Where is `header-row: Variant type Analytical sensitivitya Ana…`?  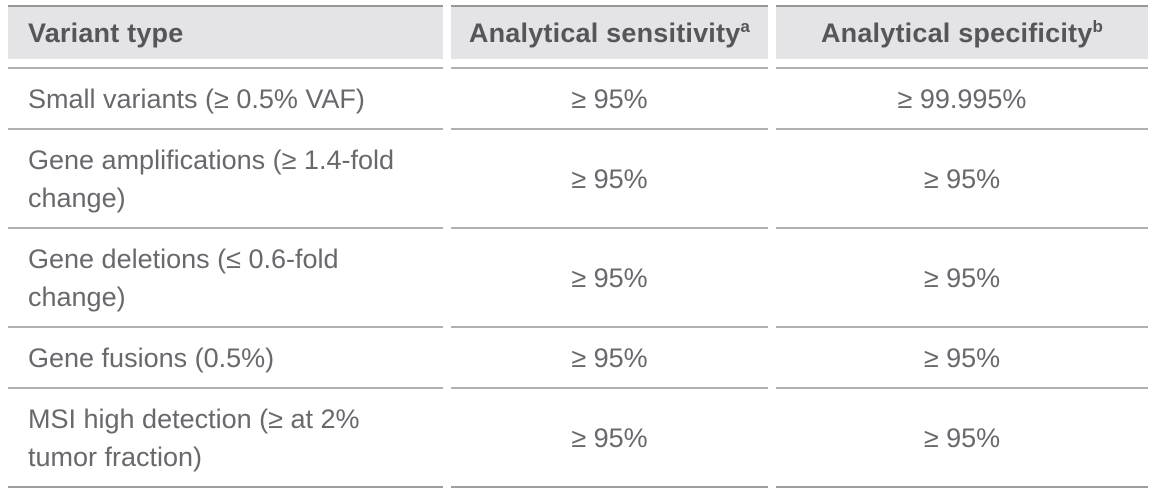
header-row: Variant type Analytical sensitivitya Ana… is located at coordinates (578, 36).